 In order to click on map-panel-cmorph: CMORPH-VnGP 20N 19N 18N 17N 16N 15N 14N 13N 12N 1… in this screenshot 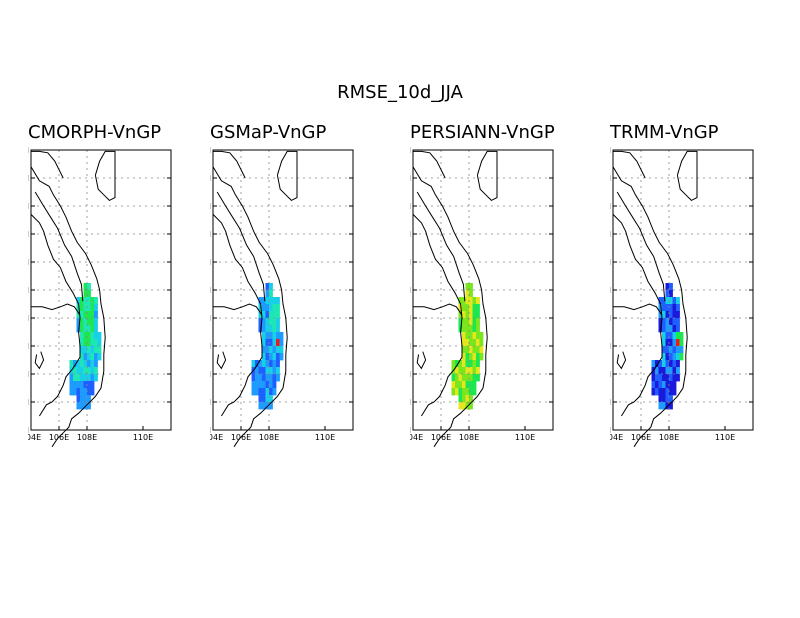, I will do `click(123, 283)`.